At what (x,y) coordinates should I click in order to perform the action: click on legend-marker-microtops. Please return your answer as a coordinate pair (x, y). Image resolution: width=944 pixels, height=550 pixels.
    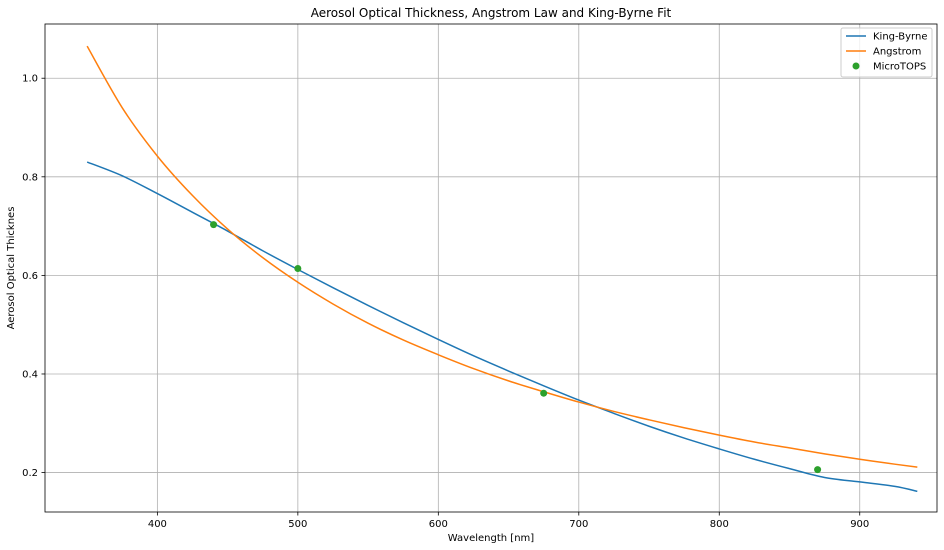
    Looking at the image, I should click on (856, 66).